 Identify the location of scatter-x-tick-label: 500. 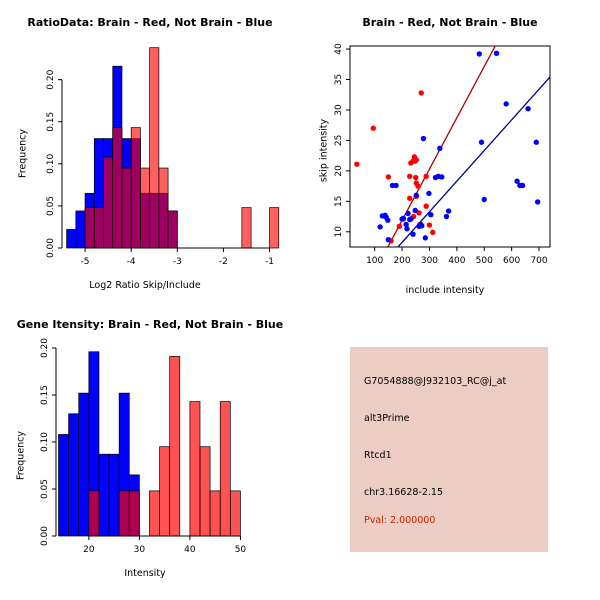
(484, 261).